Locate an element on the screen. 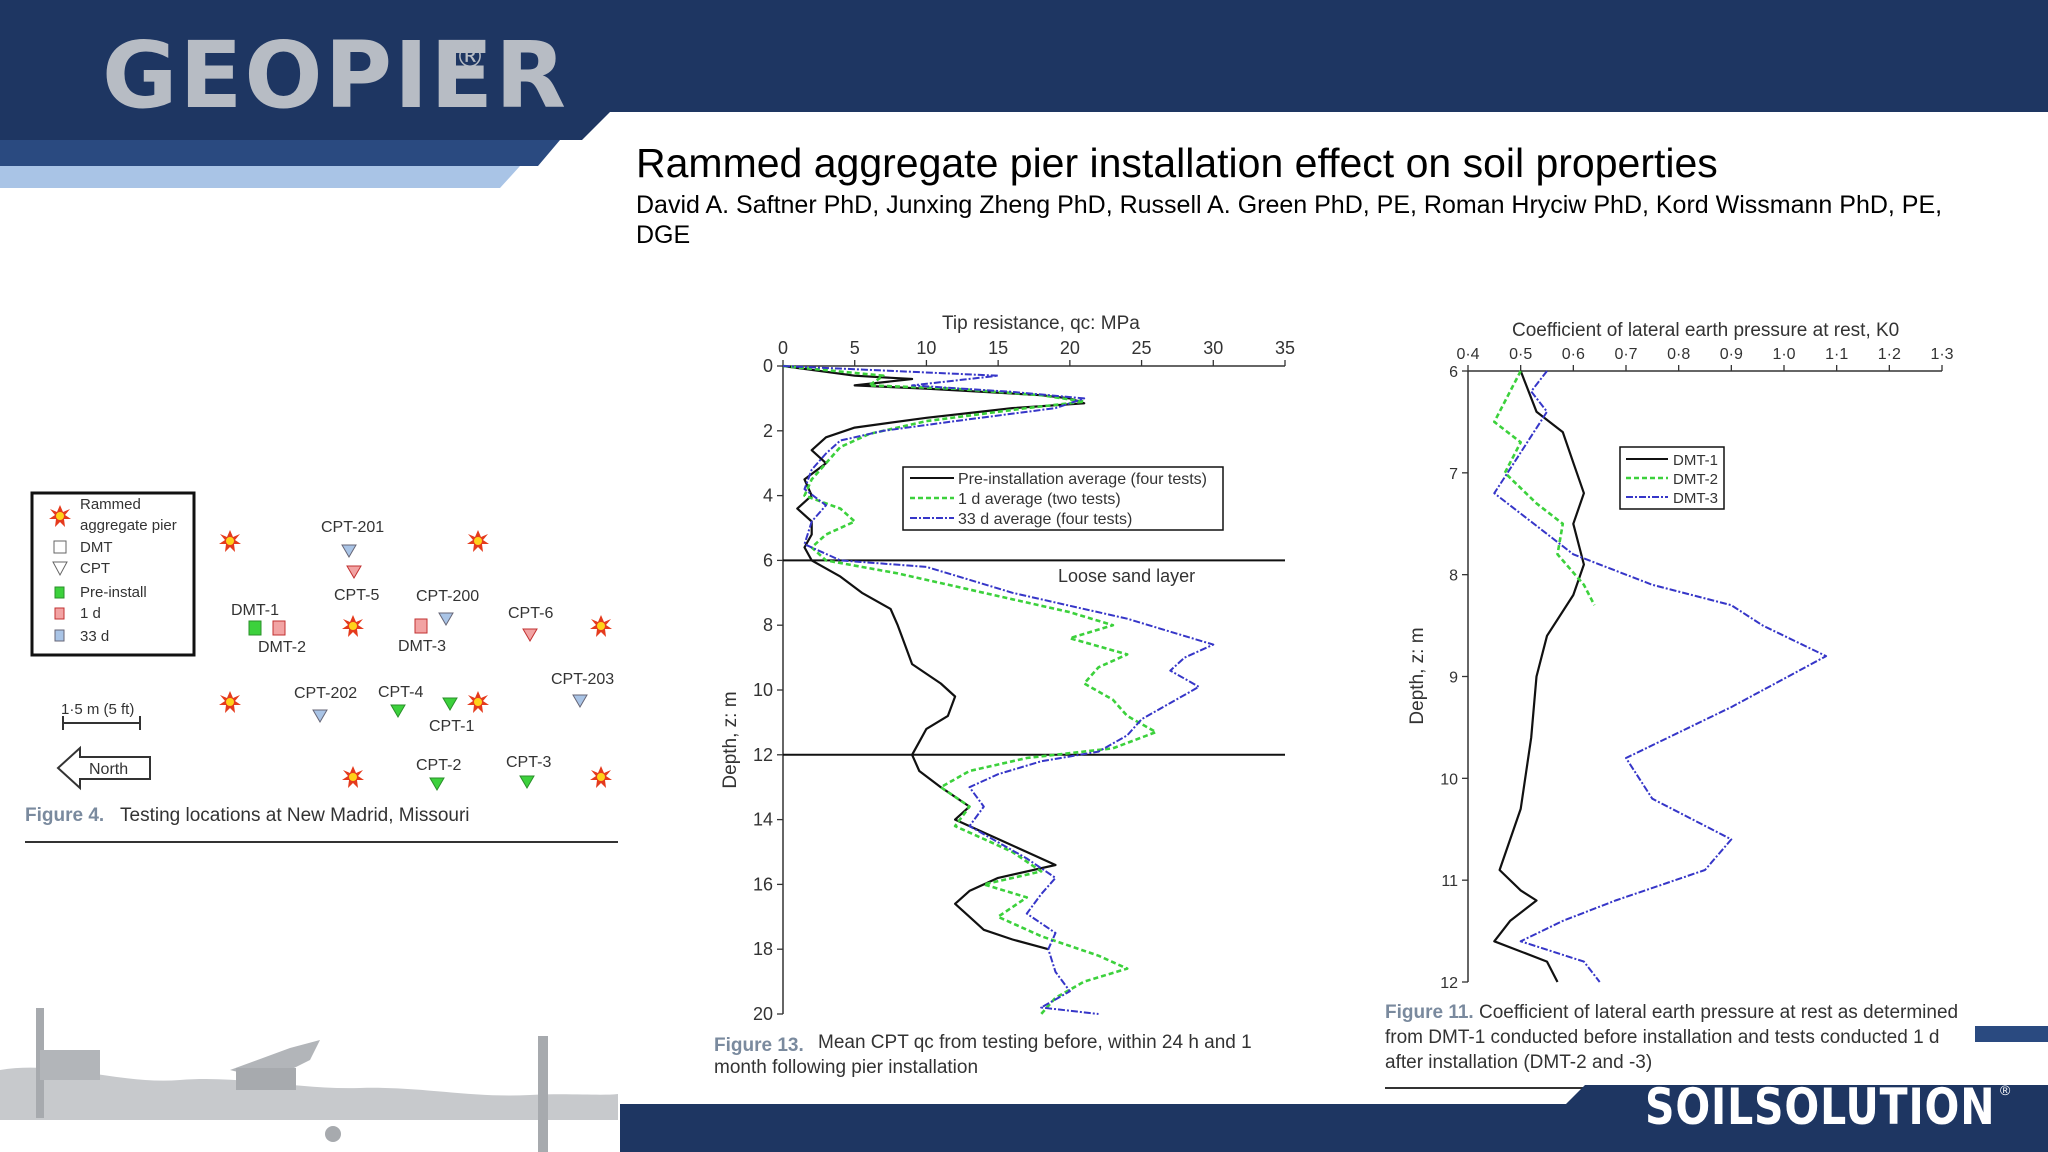  cpt-4-label: CPT-4 is located at coordinates (400, 692).